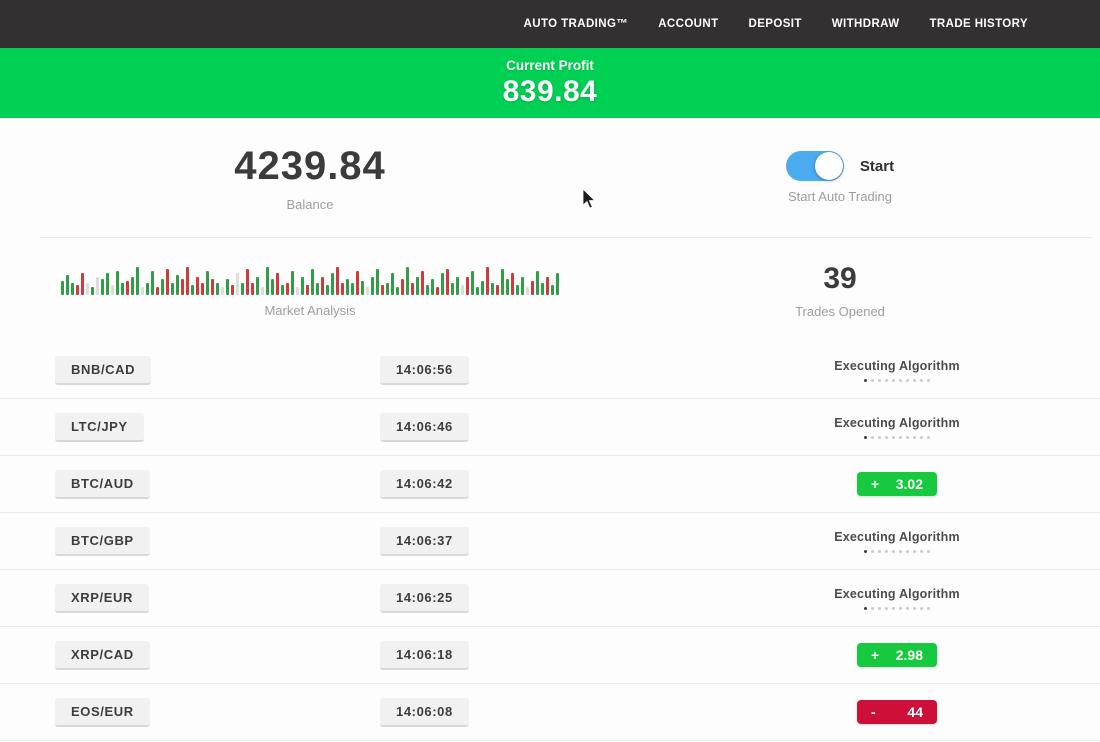  Describe the element at coordinates (424, 712) in the screenshot. I see `time-chip: 14:06:08` at that location.